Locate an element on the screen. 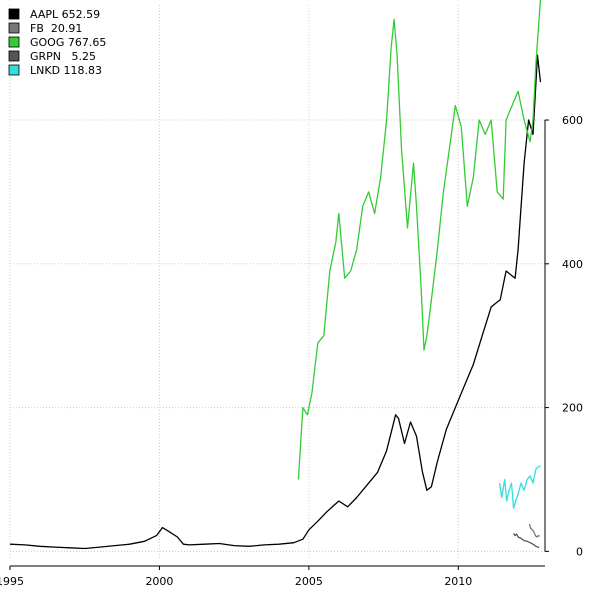 The image size is (595, 595). x-axis: 1995 2000 2005 2010 is located at coordinates (272, 577).